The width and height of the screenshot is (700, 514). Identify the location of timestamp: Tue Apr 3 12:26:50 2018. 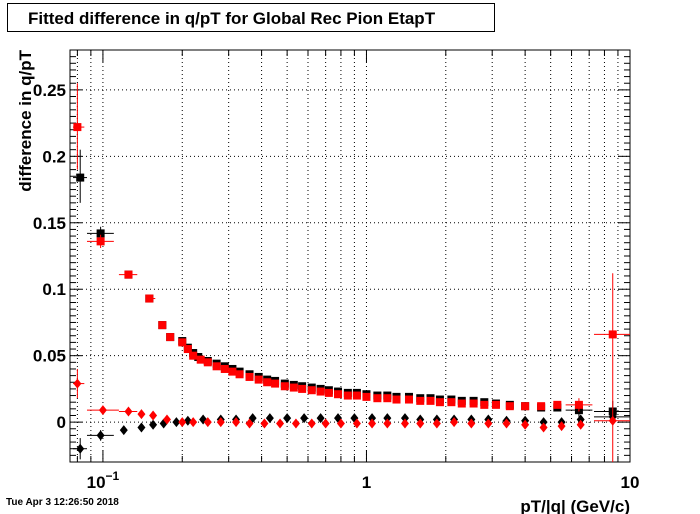
(62, 502).